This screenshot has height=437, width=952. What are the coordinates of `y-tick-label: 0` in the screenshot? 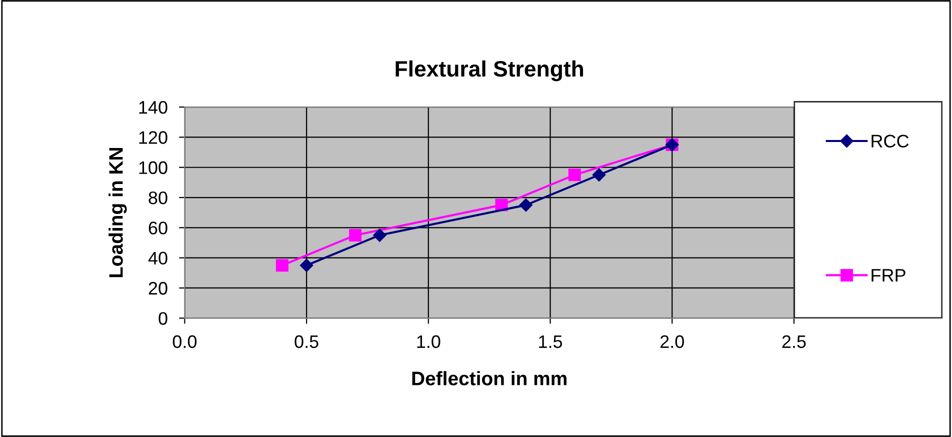 It's located at (163, 318).